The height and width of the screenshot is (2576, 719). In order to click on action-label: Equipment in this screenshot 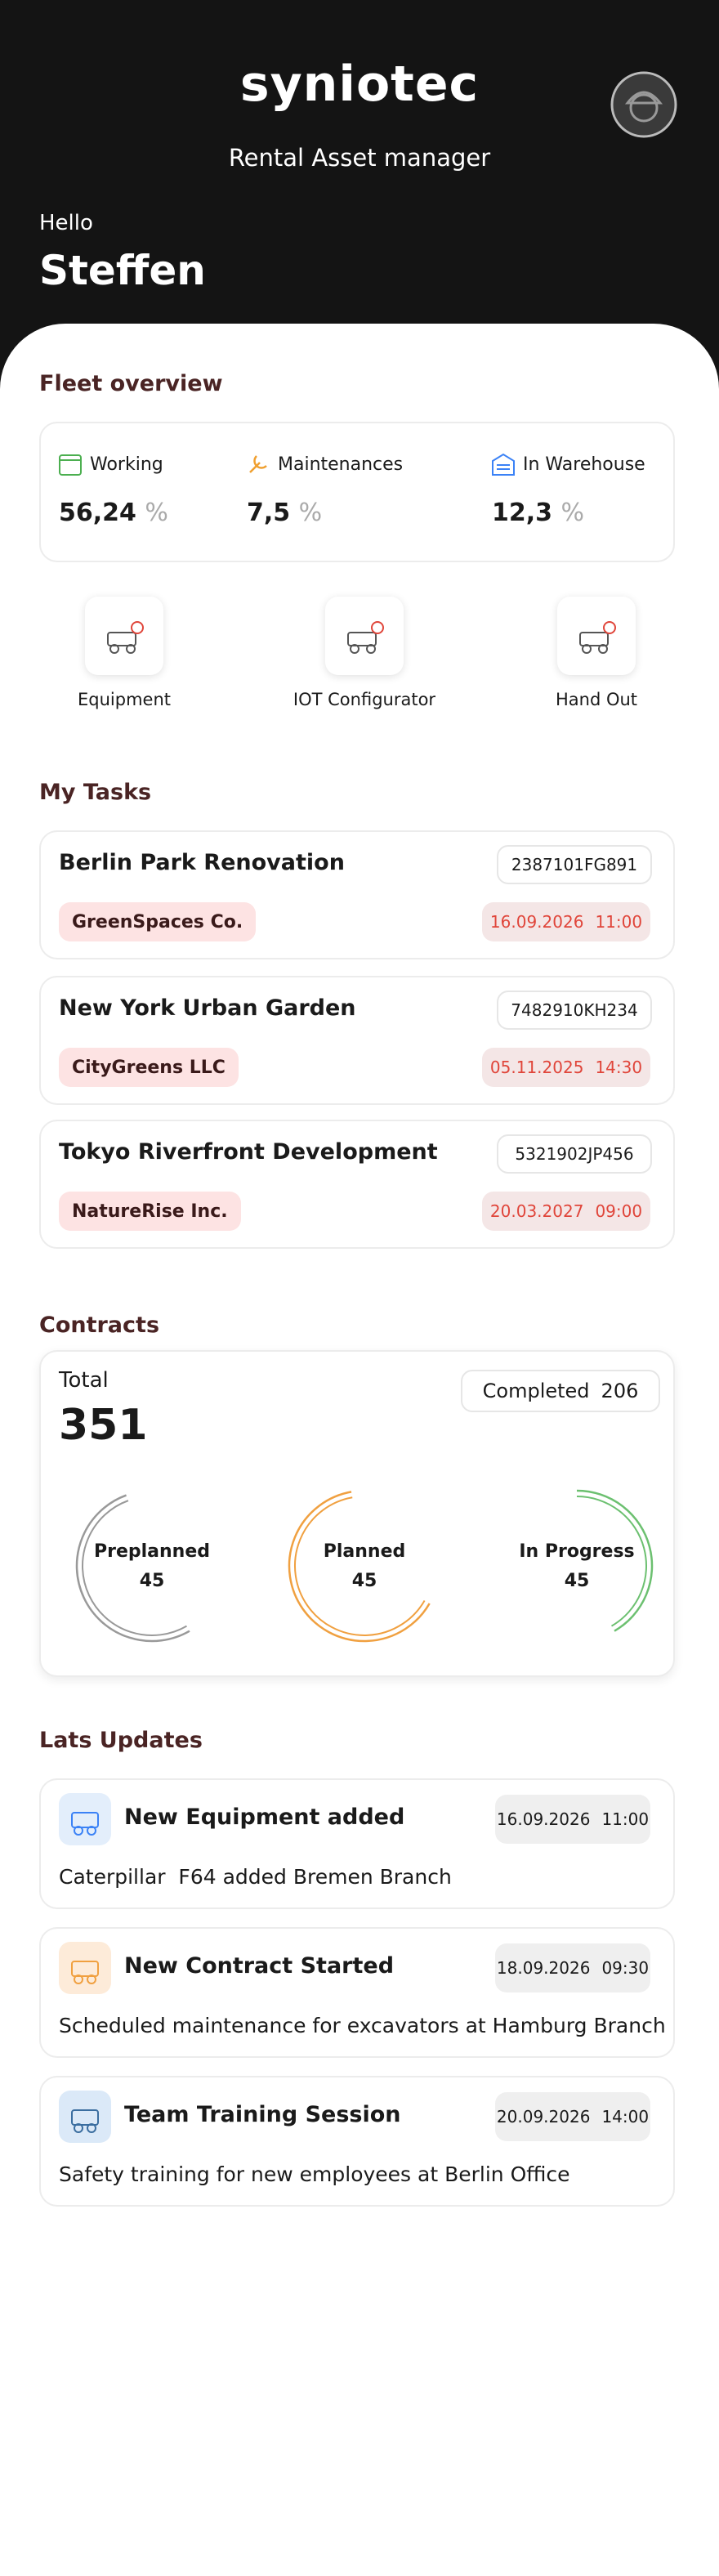, I will do `click(124, 699)`.